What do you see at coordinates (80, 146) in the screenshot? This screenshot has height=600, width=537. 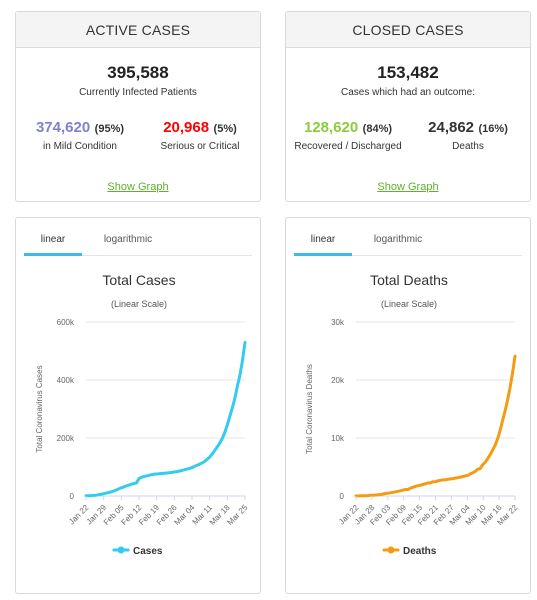 I see `mild-label: in Mild Condition` at bounding box center [80, 146].